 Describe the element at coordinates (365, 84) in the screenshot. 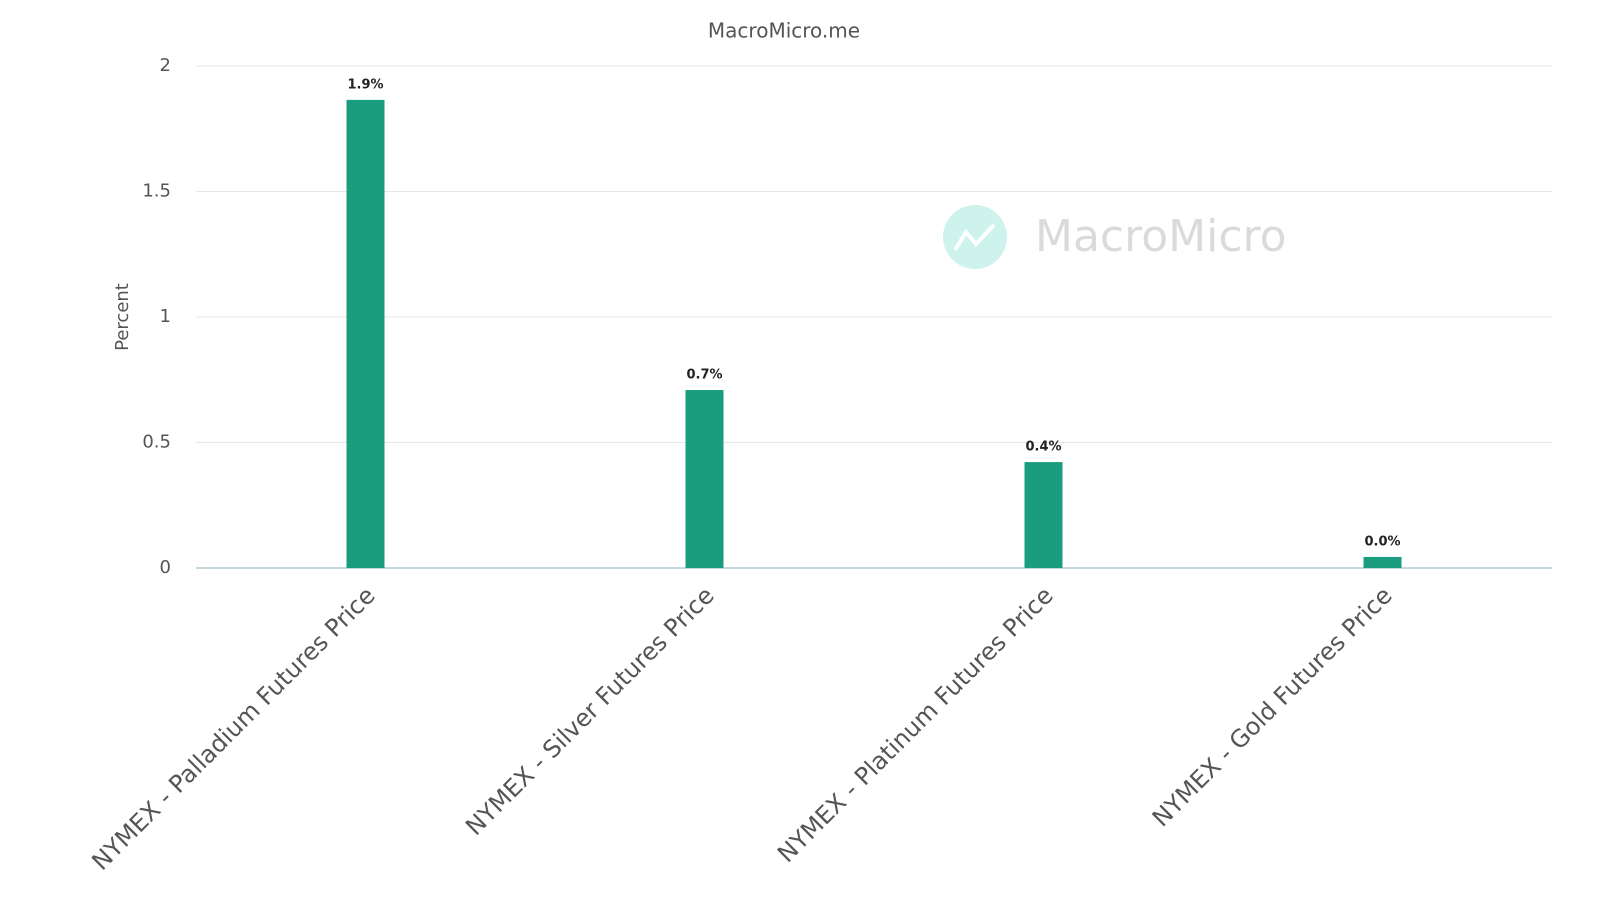

I see `value-label: 1.9%` at that location.